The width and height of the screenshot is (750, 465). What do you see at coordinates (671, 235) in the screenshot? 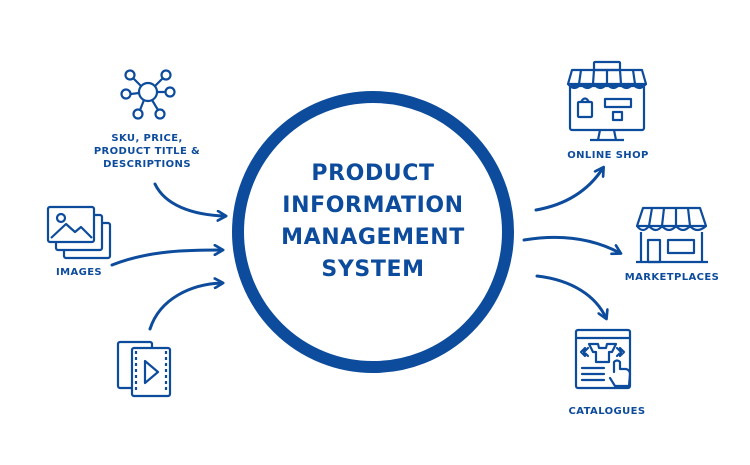
I see `storefront-icon` at bounding box center [671, 235].